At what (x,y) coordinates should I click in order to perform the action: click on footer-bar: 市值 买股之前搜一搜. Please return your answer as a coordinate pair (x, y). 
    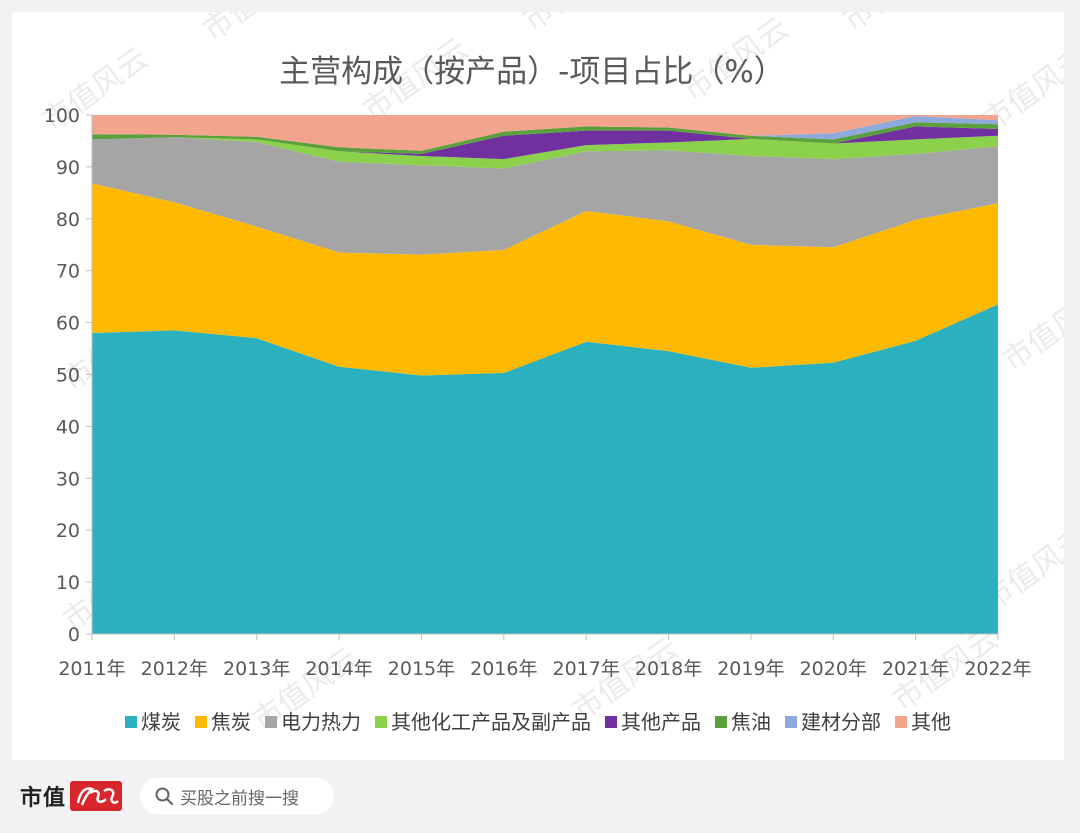
    Looking at the image, I should click on (540, 796).